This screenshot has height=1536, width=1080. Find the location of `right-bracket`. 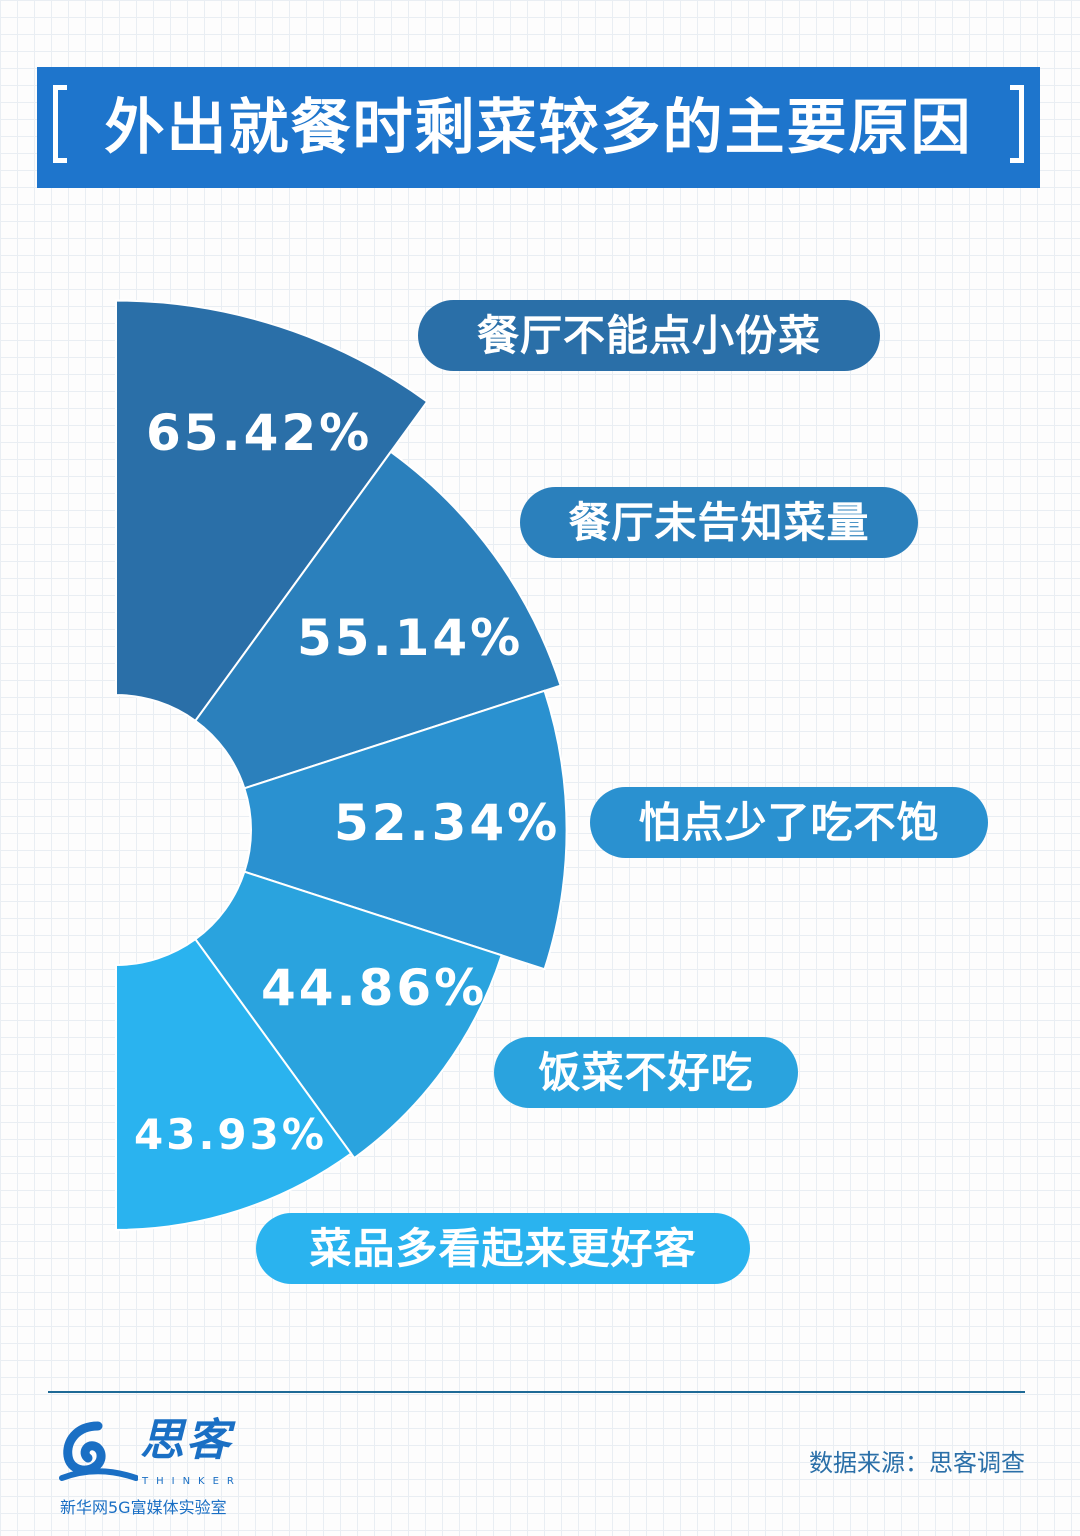

right-bracket is located at coordinates (1017, 124).